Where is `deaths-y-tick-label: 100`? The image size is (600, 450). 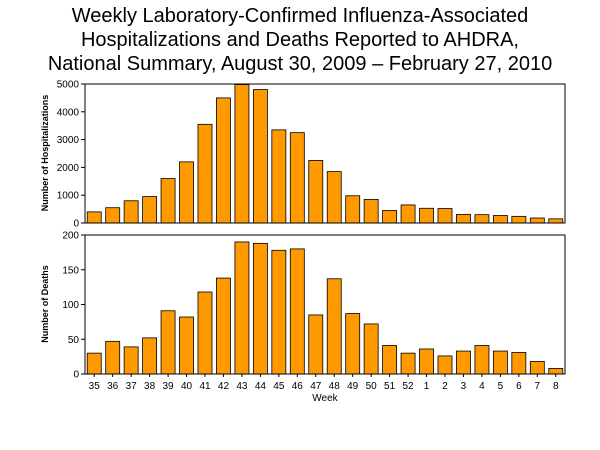
deaths-y-tick-label: 100 is located at coordinates (70, 305).